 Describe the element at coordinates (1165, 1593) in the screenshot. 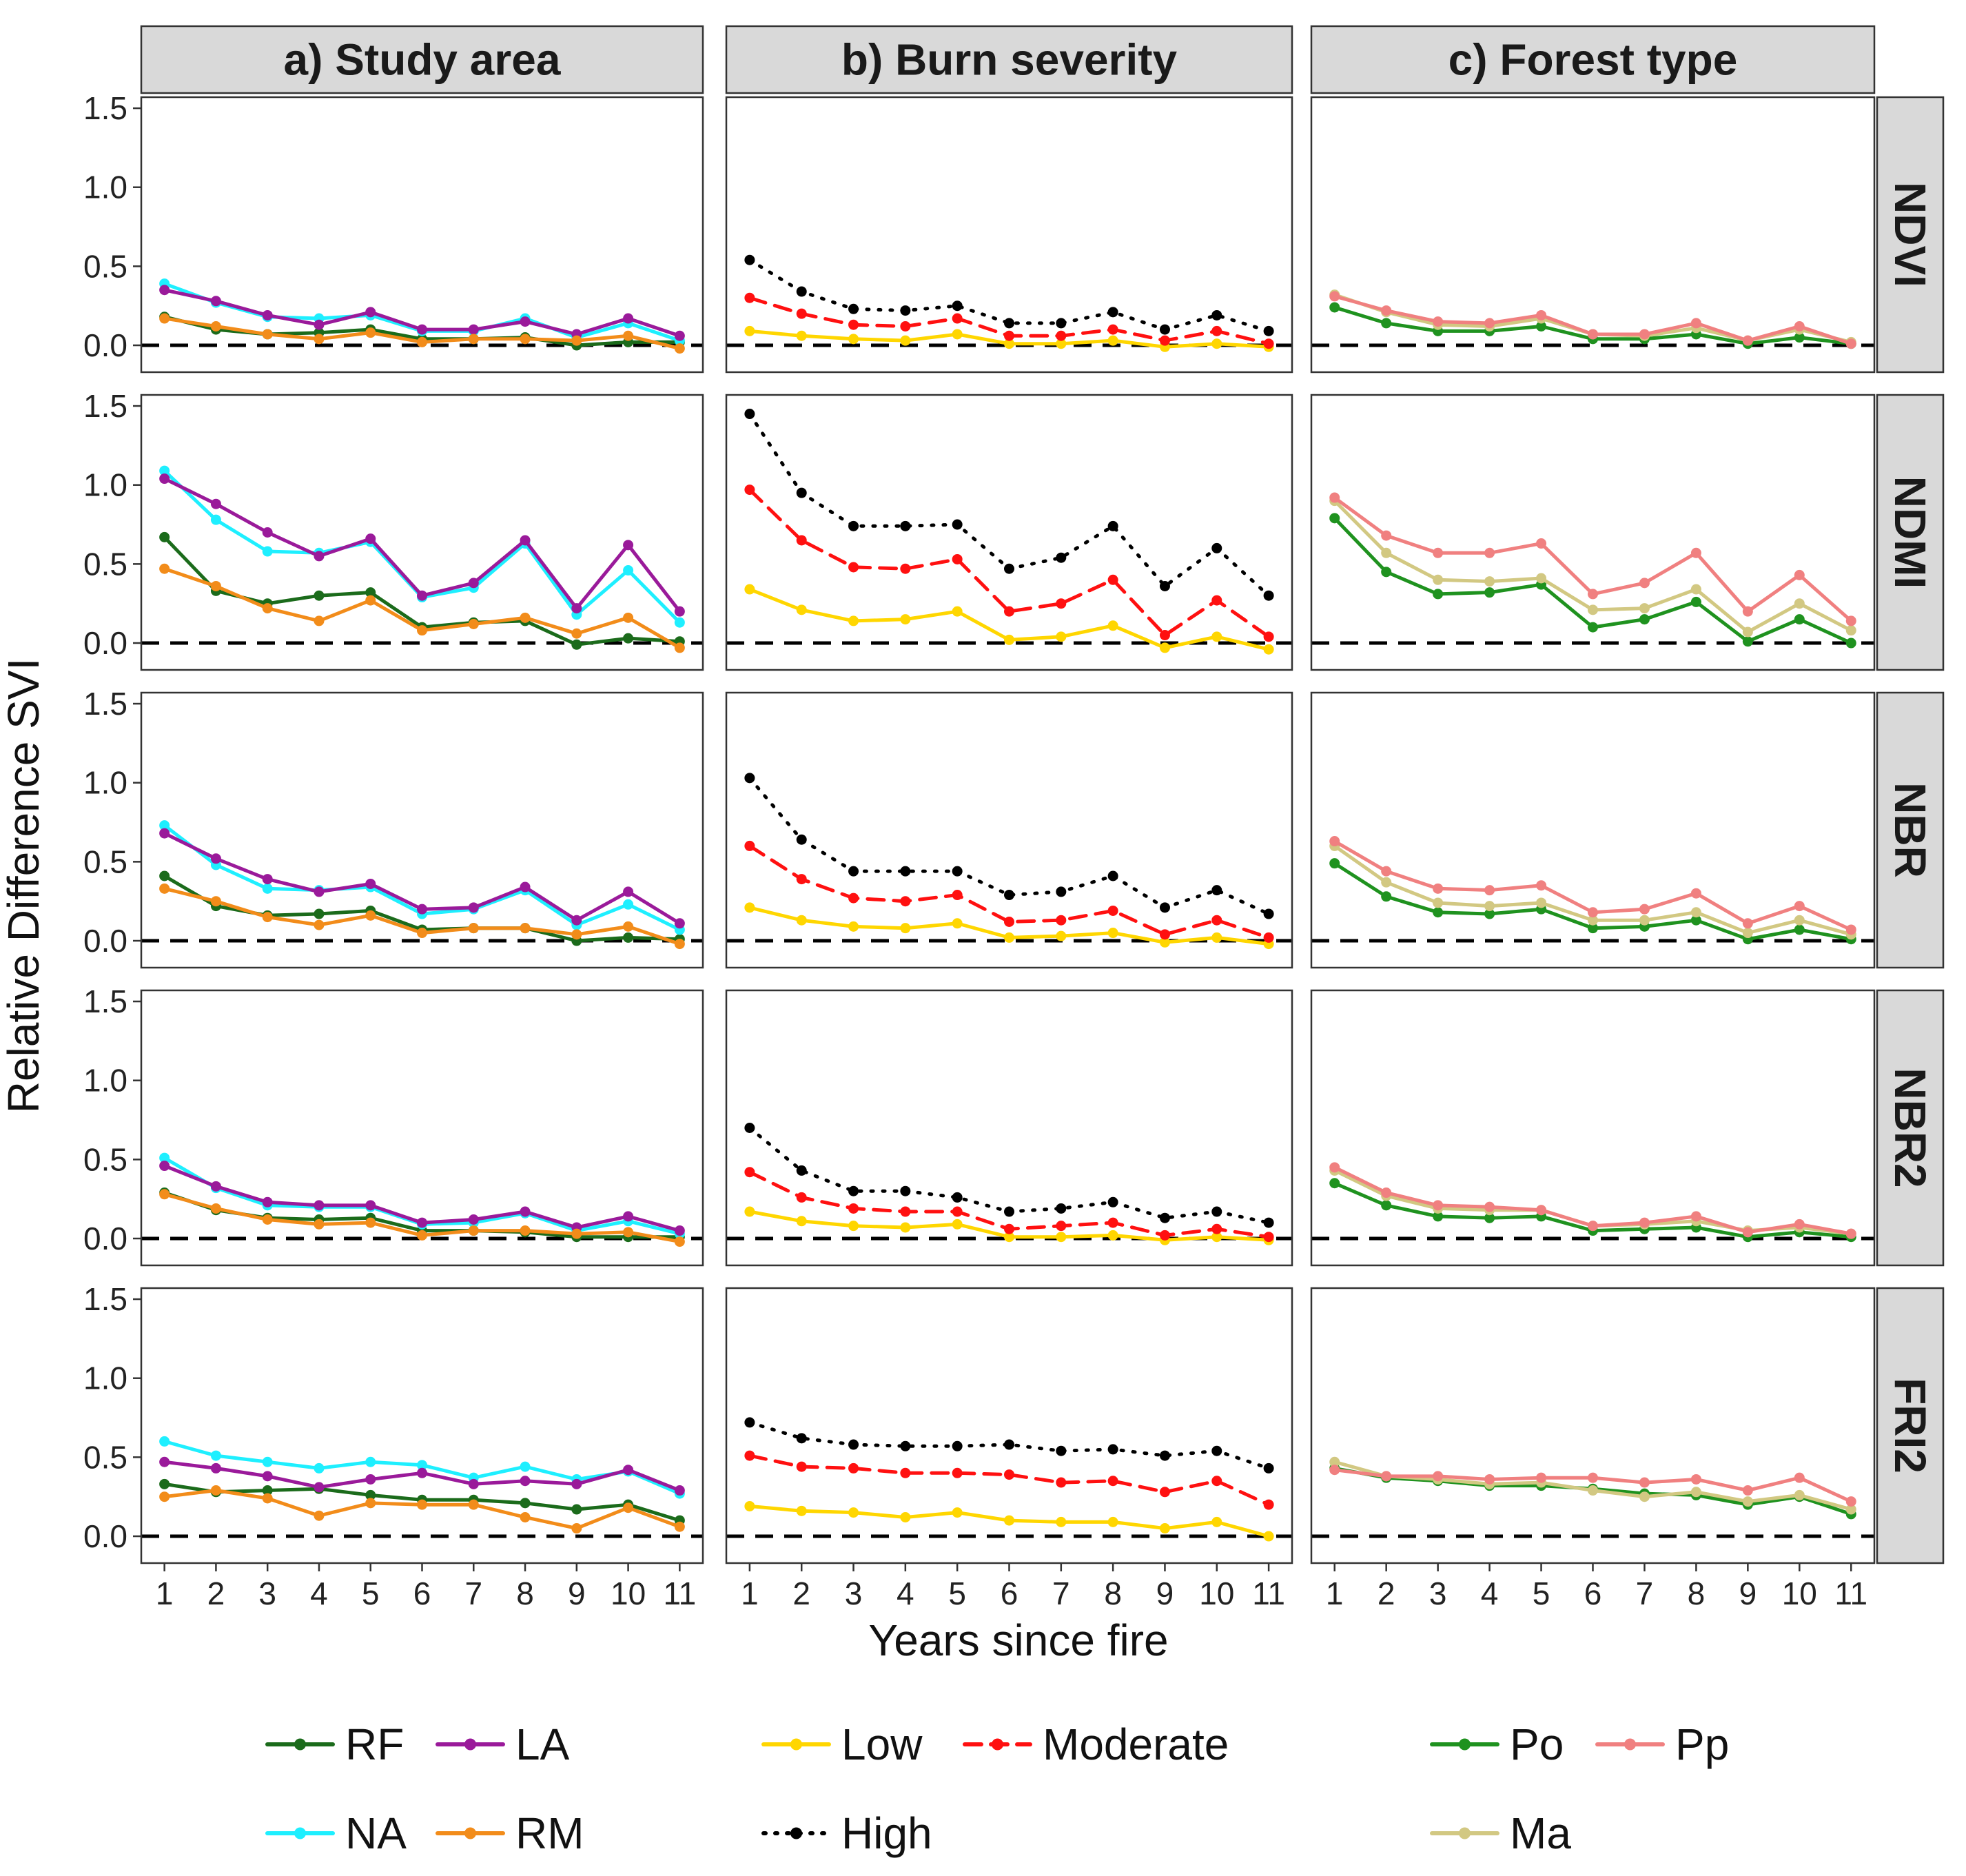

I see `x-tick-label: 9` at that location.